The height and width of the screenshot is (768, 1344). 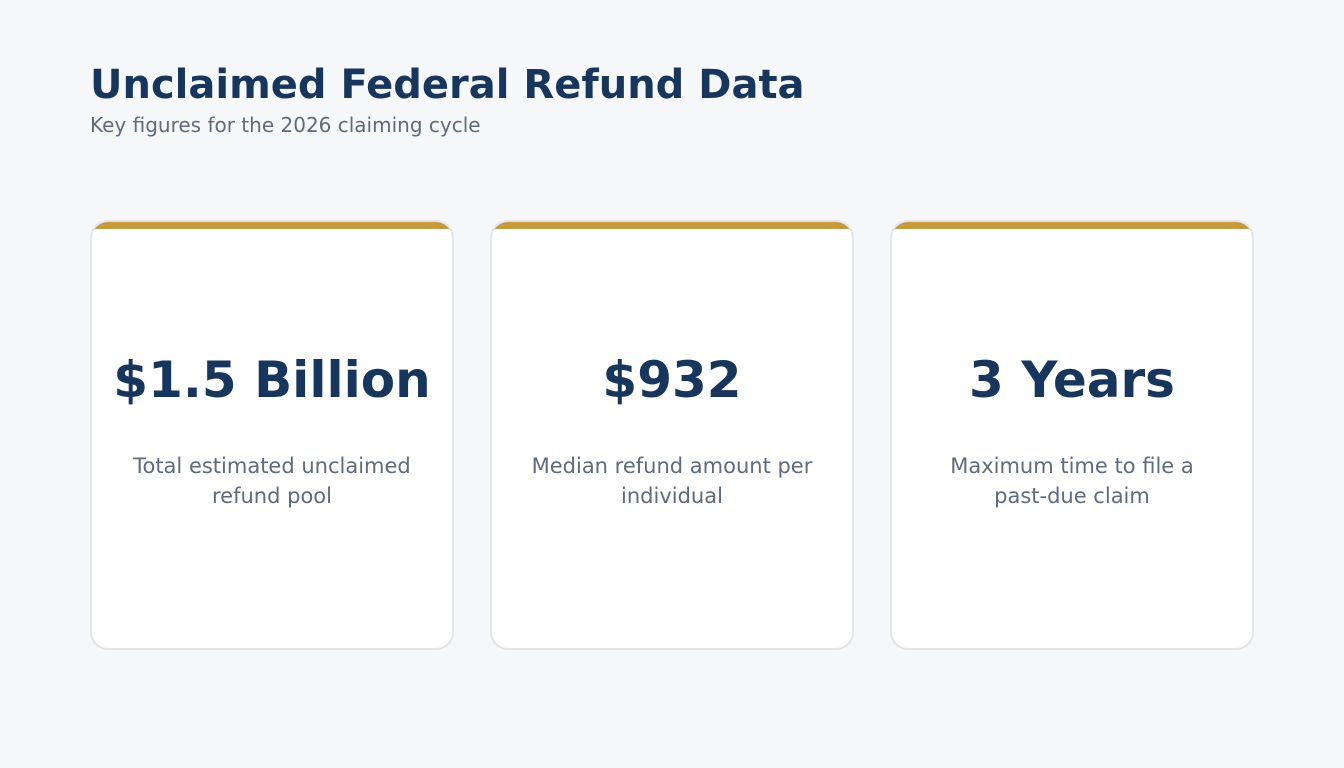 What do you see at coordinates (285, 125) in the screenshot?
I see `page-subtitle: Key figures for the 2026 claiming cycle` at bounding box center [285, 125].